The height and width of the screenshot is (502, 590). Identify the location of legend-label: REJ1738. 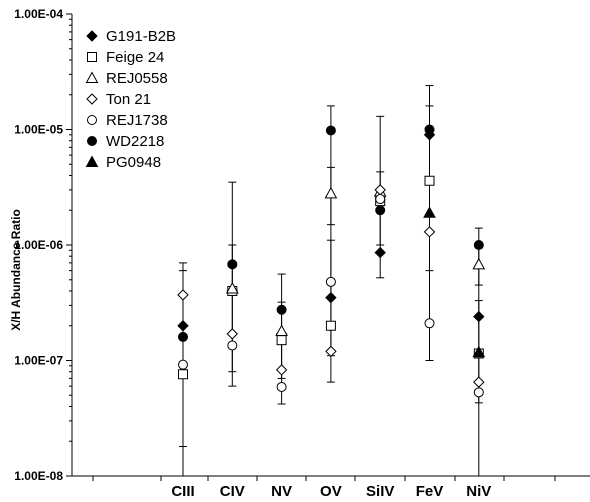
(137, 120).